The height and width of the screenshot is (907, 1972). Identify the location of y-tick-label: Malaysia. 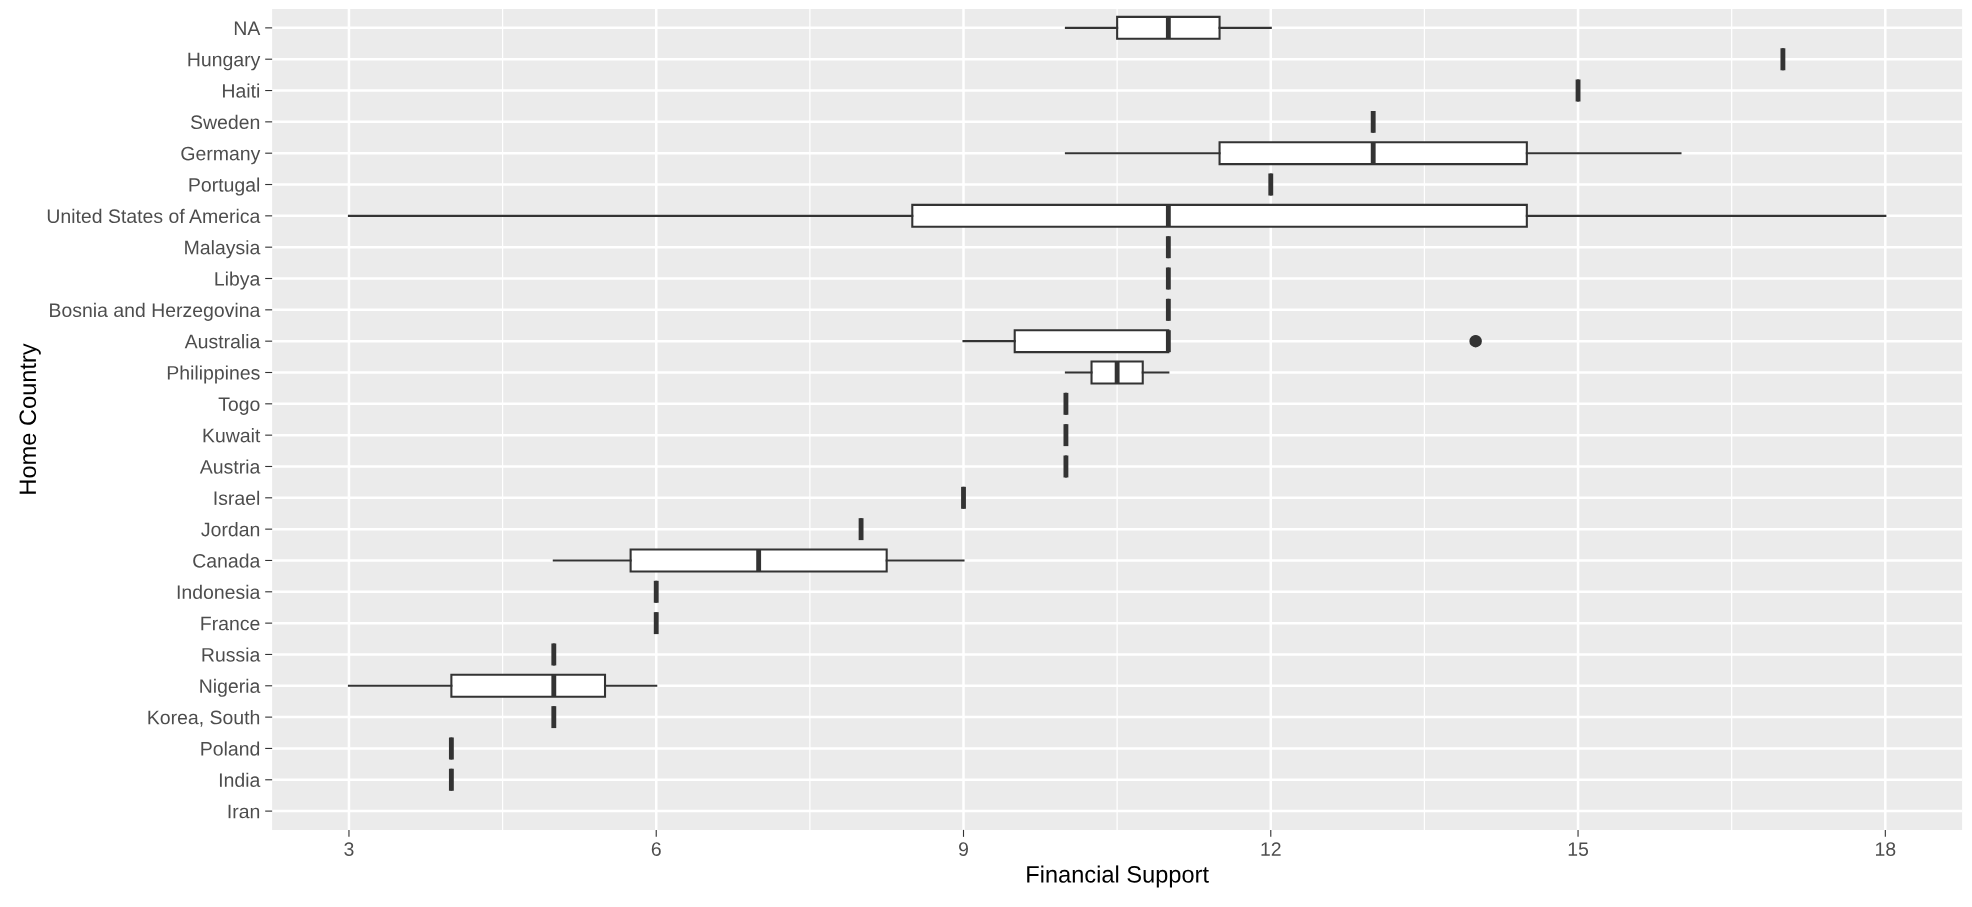
(223, 249).